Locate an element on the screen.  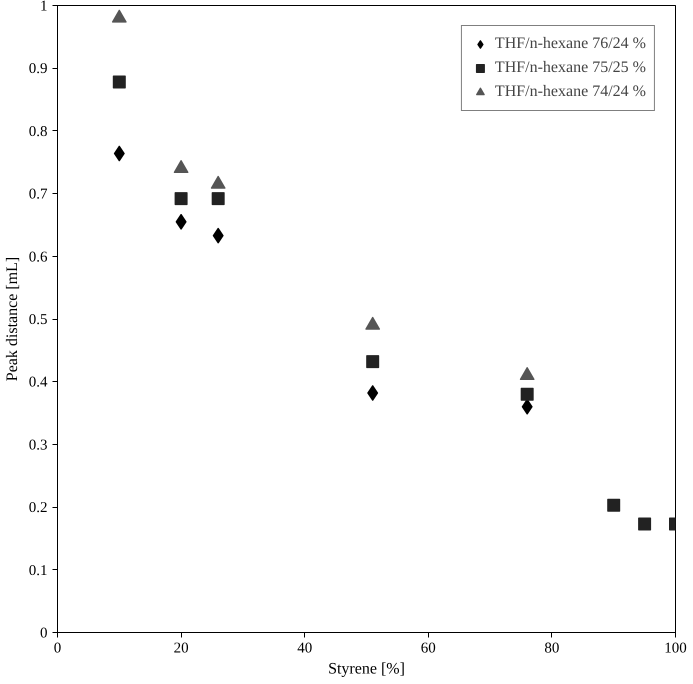
legend-label: THF/n-hexane 75/25 % is located at coordinates (570, 68).